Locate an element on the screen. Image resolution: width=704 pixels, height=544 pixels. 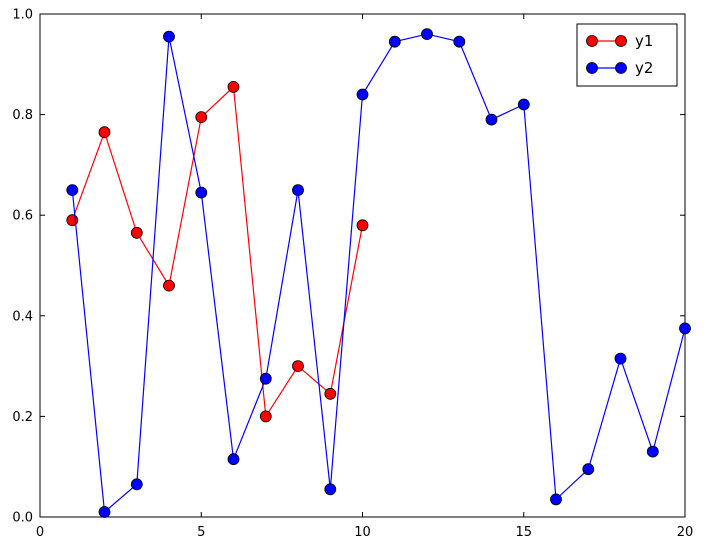
x-tick-label: 0 is located at coordinates (40, 532).